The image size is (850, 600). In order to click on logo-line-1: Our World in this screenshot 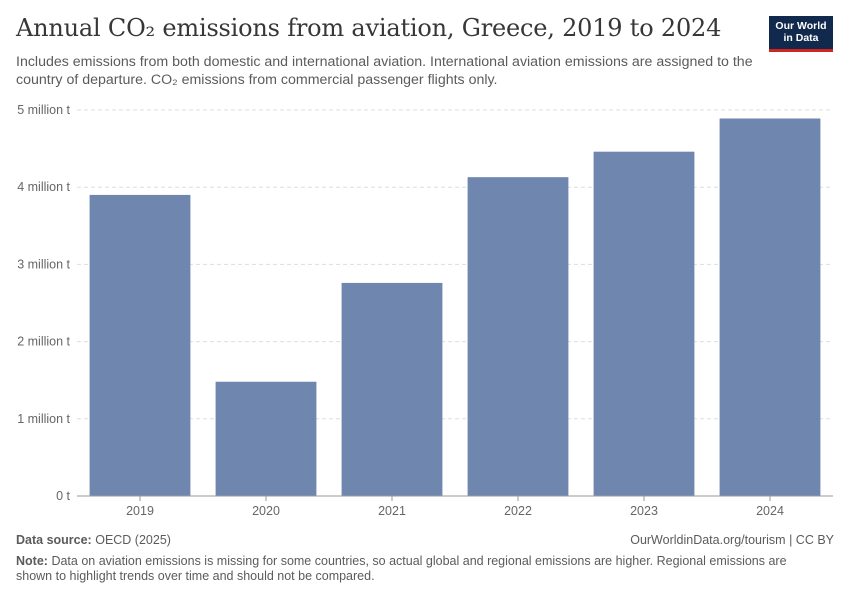, I will do `click(801, 26)`.